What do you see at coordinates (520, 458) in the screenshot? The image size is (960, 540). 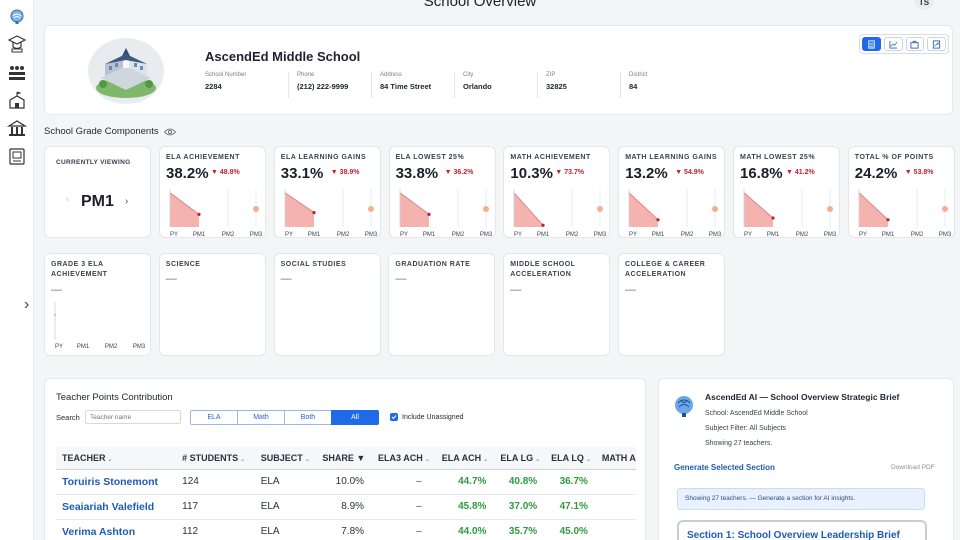 I see `col-ela-lg: ELA LG ⌄` at bounding box center [520, 458].